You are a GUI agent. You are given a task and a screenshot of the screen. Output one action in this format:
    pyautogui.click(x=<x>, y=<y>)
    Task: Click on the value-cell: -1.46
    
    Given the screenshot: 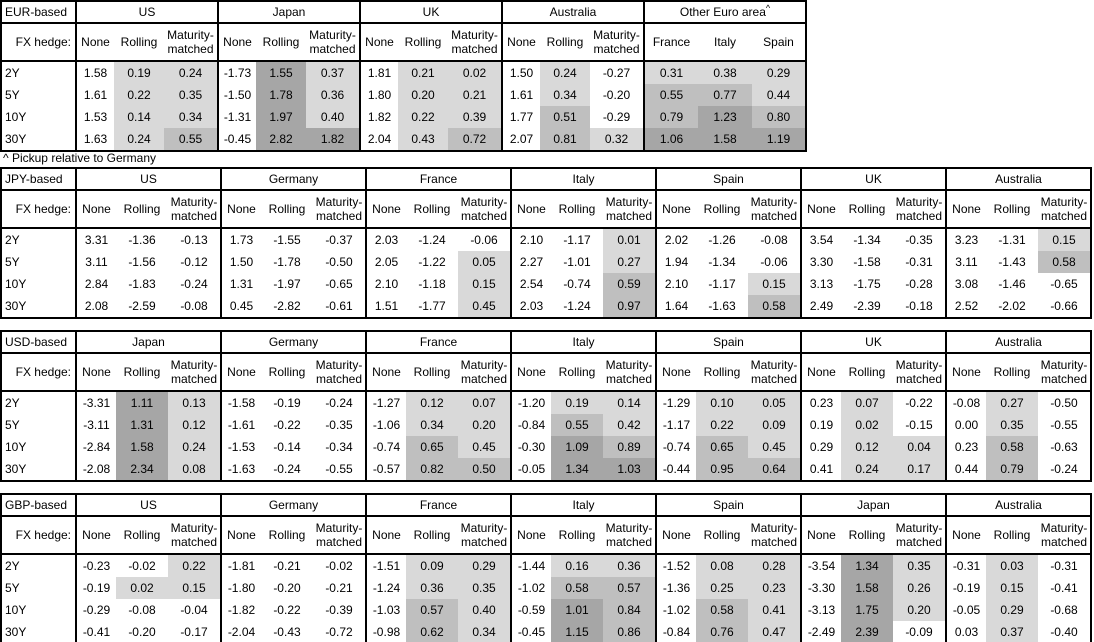 What is the action you would take?
    pyautogui.click(x=1012, y=284)
    